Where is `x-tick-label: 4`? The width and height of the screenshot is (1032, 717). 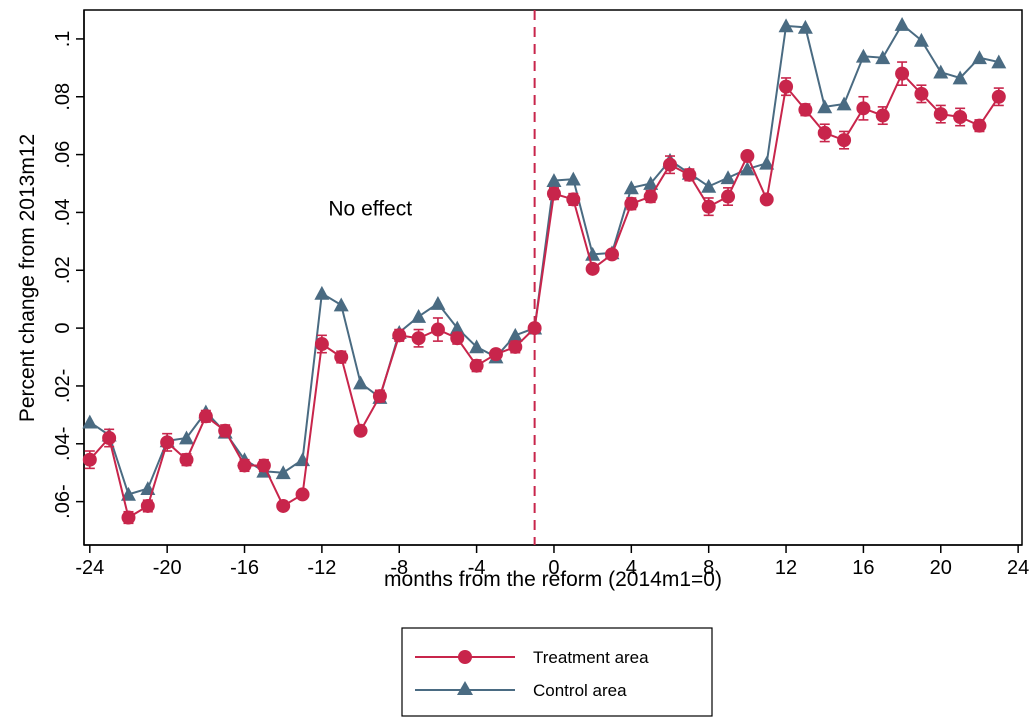 x-tick-label: 4 is located at coordinates (631, 568).